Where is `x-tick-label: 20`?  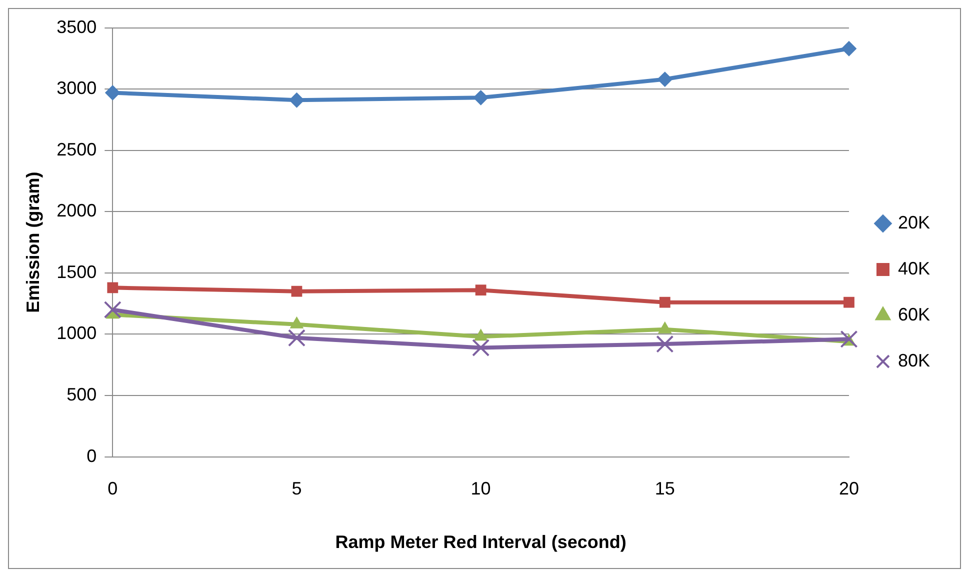
x-tick-label: 20 is located at coordinates (848, 488).